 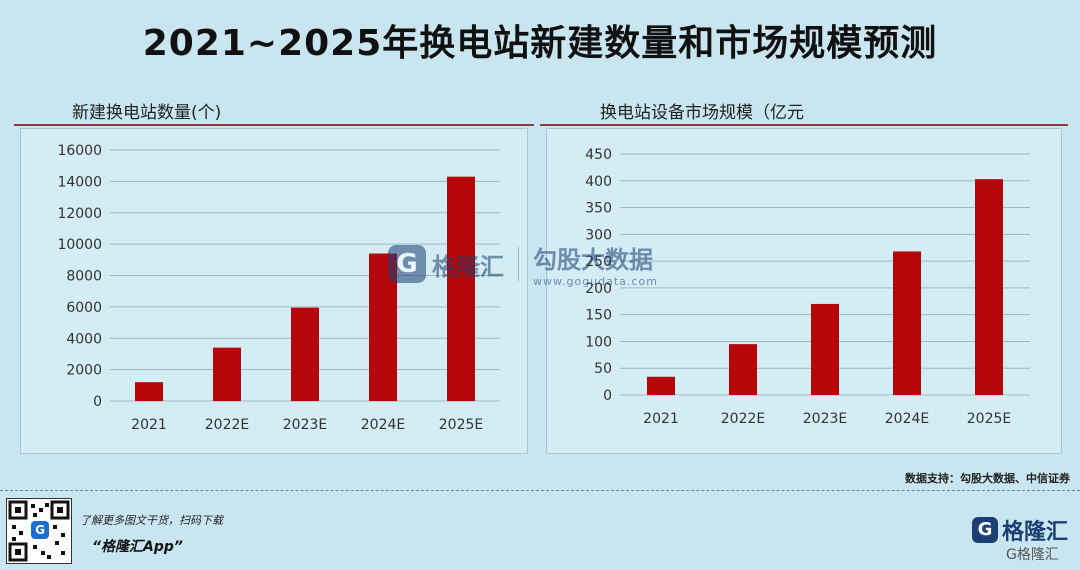 What do you see at coordinates (907, 323) in the screenshot?
I see `bar-2024E` at bounding box center [907, 323].